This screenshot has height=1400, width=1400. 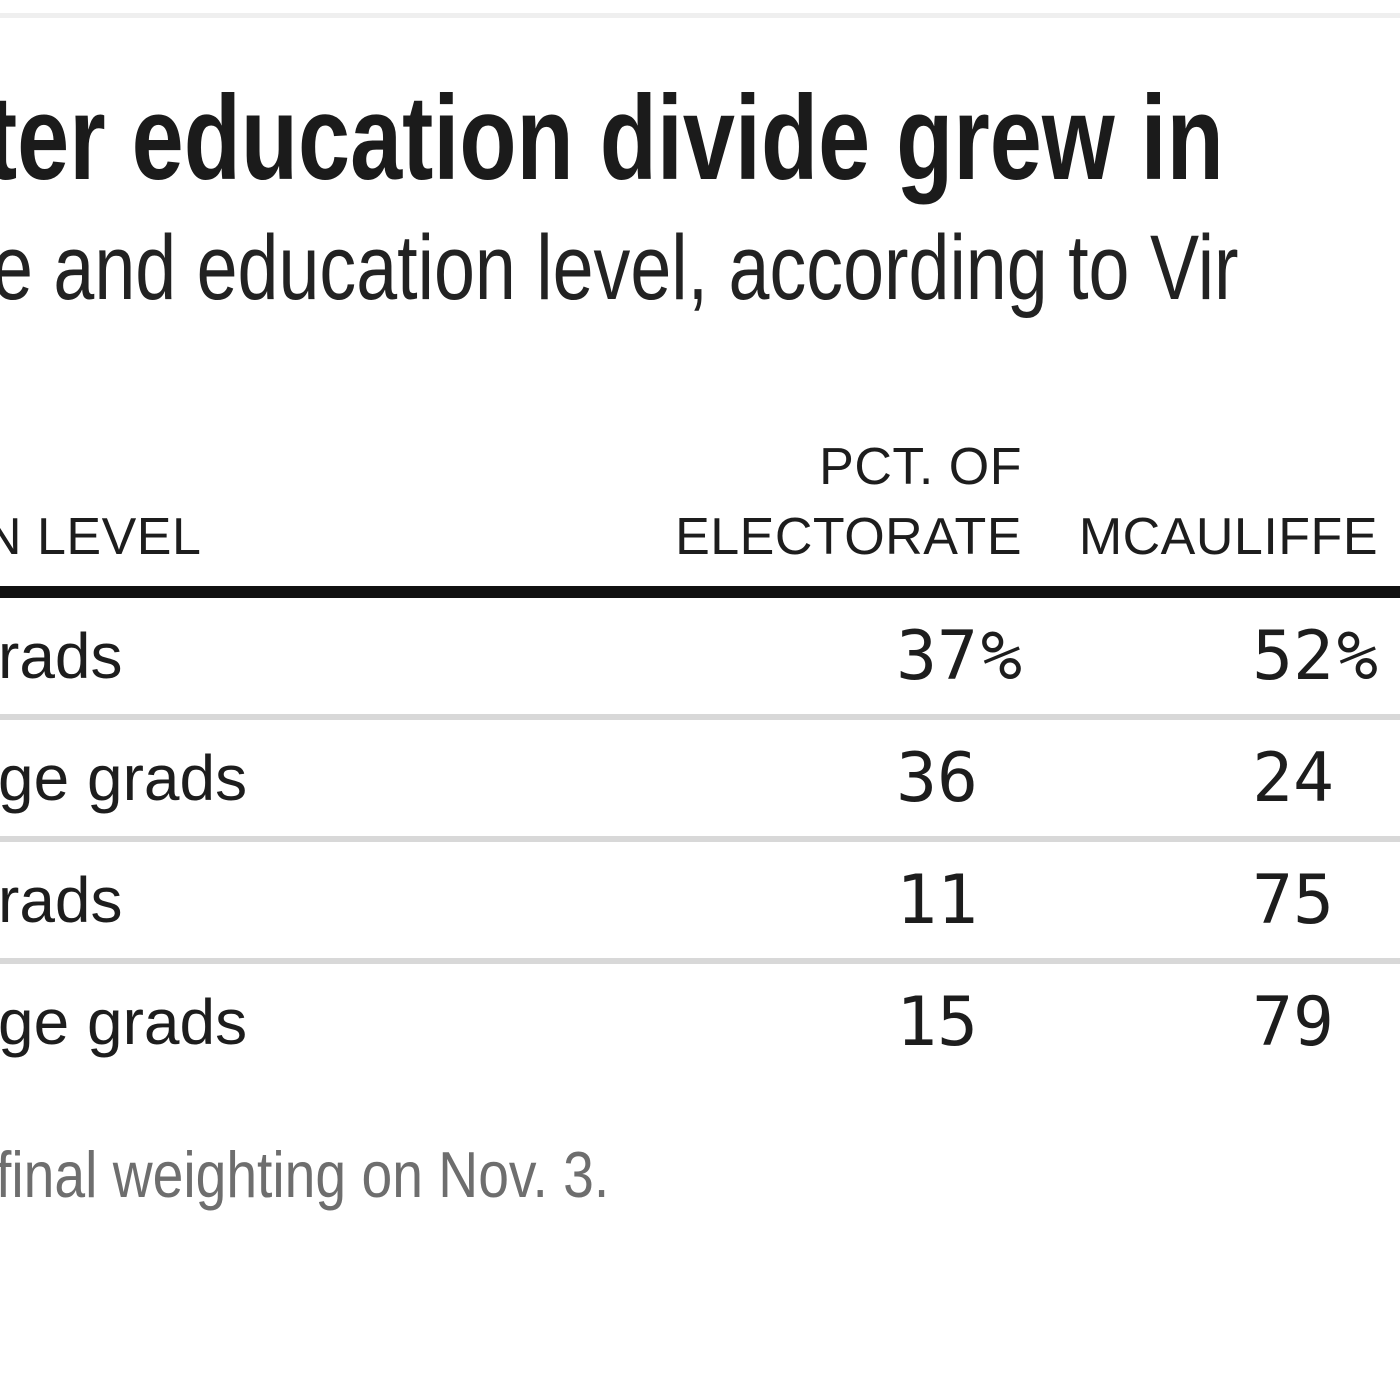 What do you see at coordinates (612, 138) in the screenshot?
I see `chart-title: ter education divide grew in` at bounding box center [612, 138].